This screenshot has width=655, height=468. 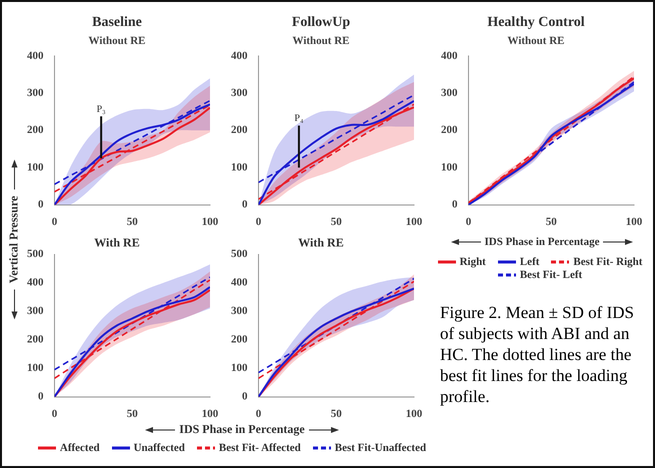 I want to click on chart-title: Healthy Control, so click(x=536, y=22).